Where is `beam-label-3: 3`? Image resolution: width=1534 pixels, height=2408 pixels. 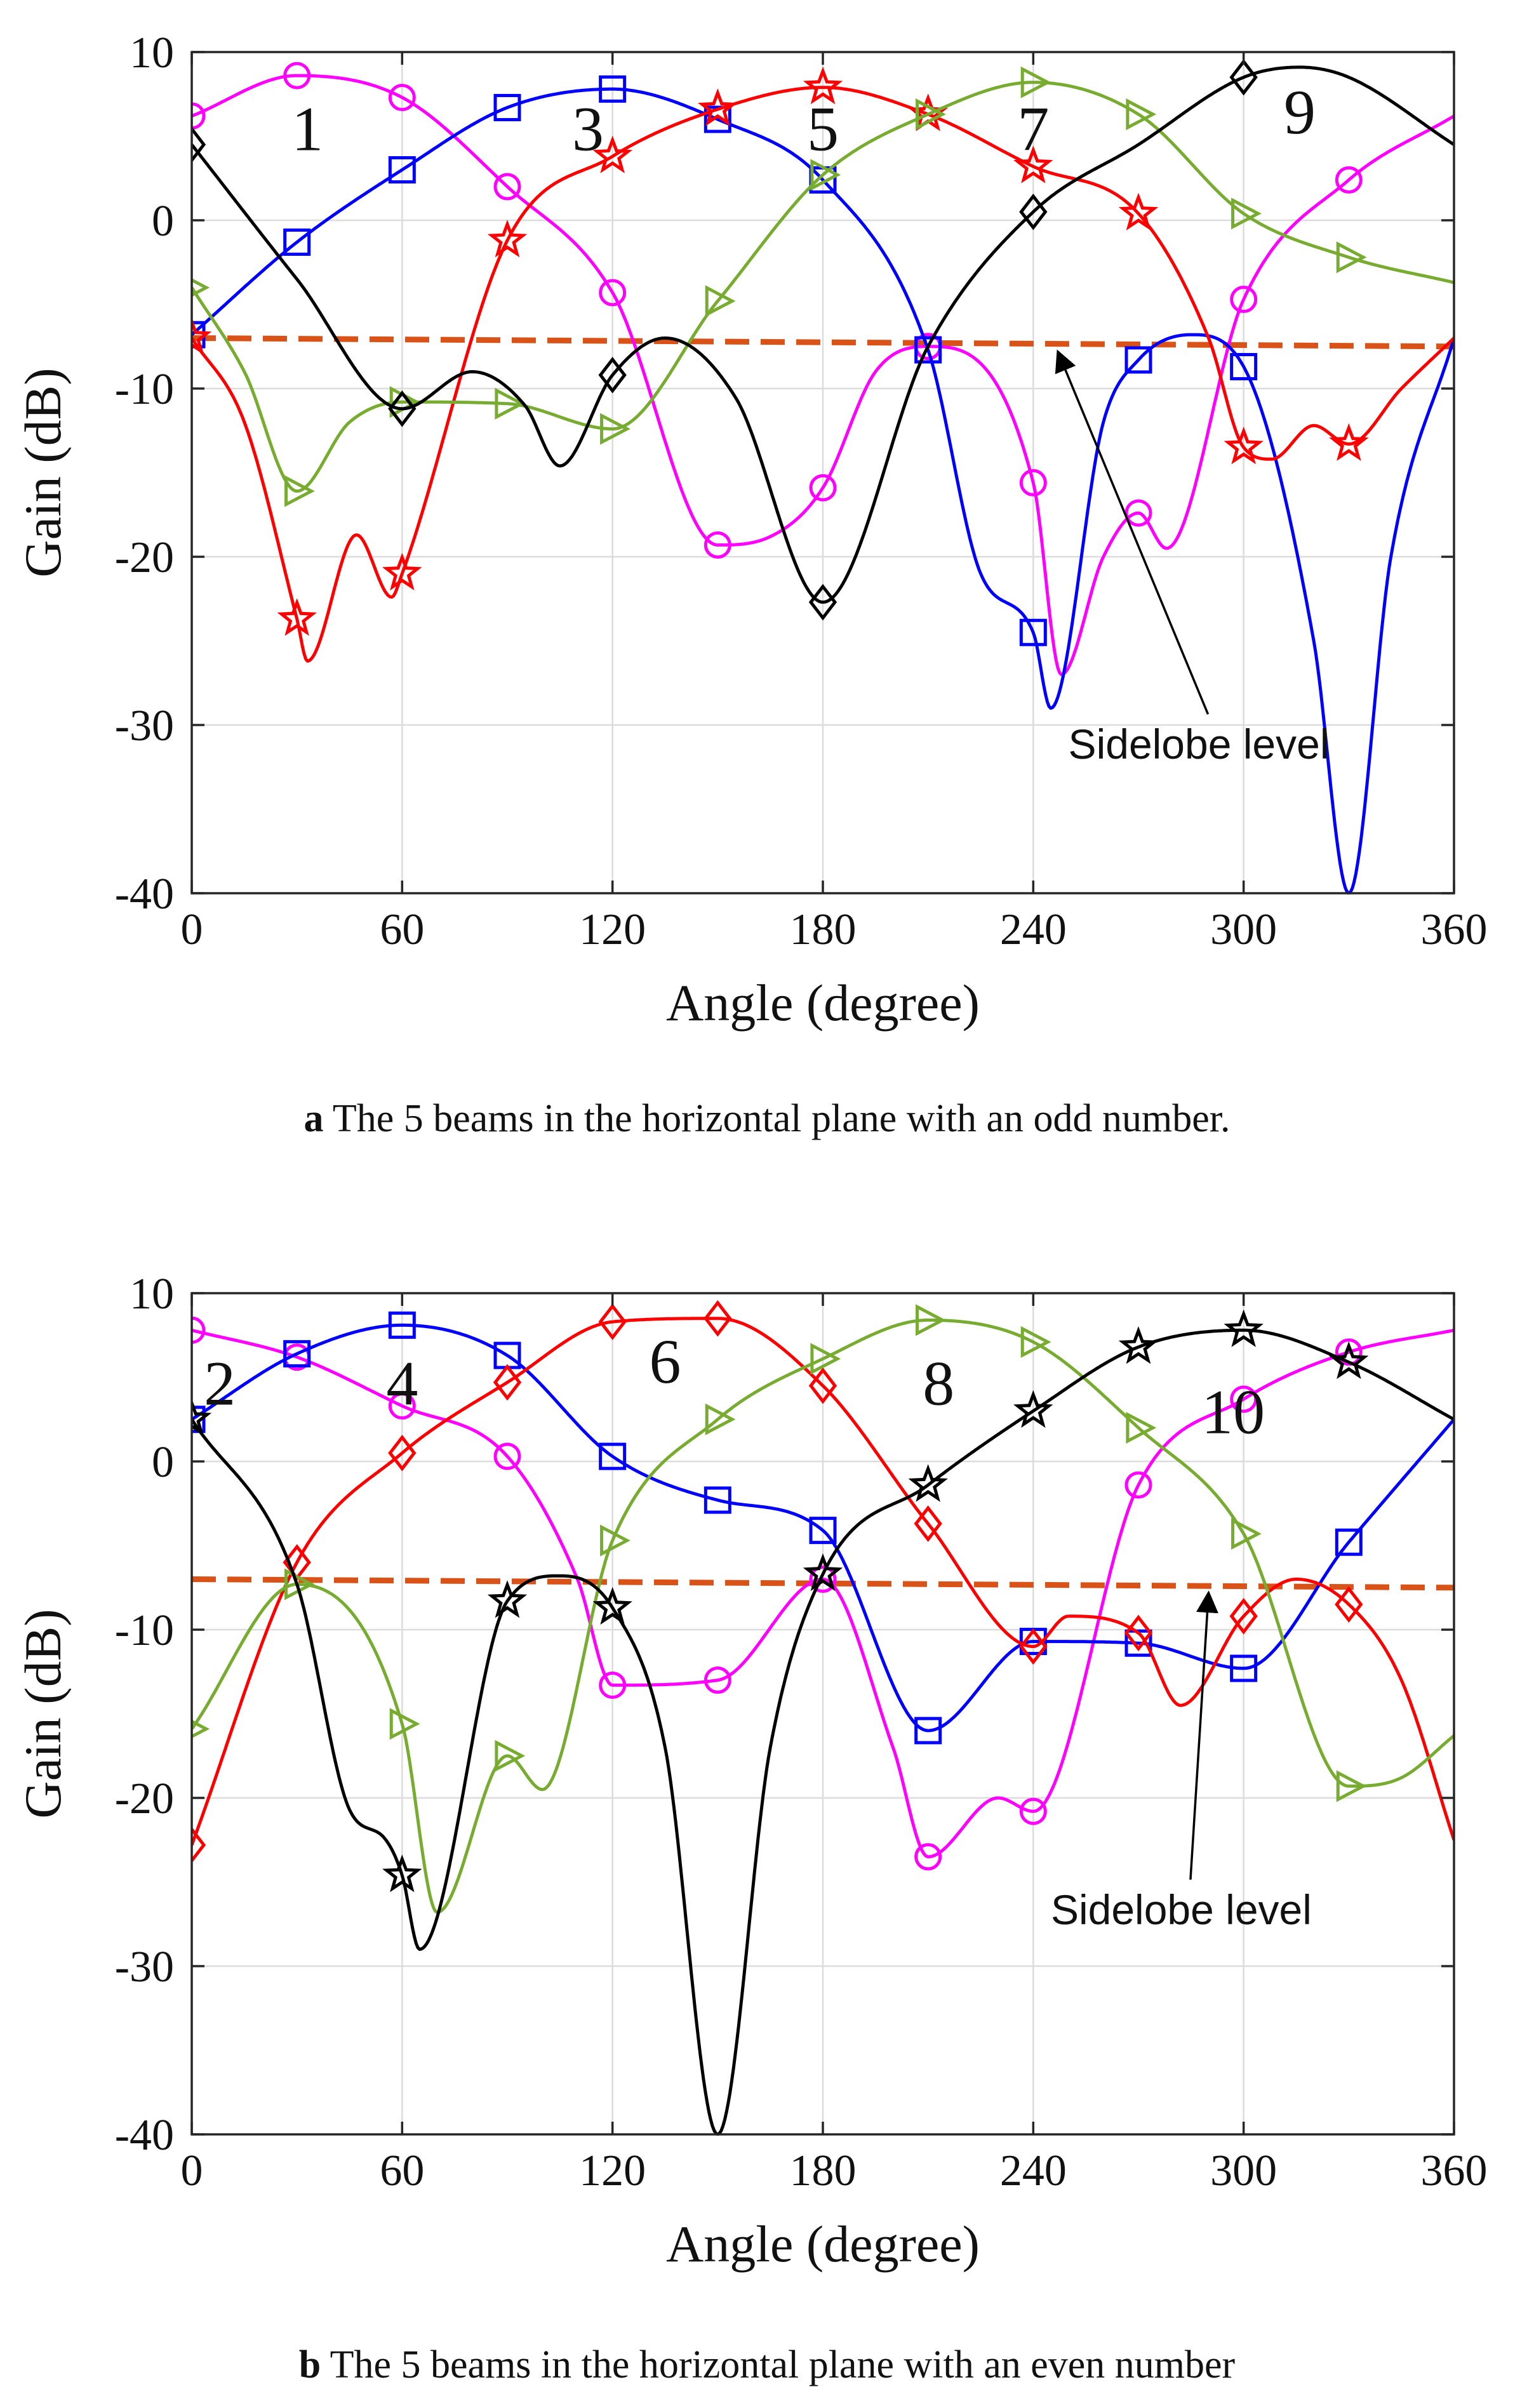
beam-label-3: 3 is located at coordinates (588, 128).